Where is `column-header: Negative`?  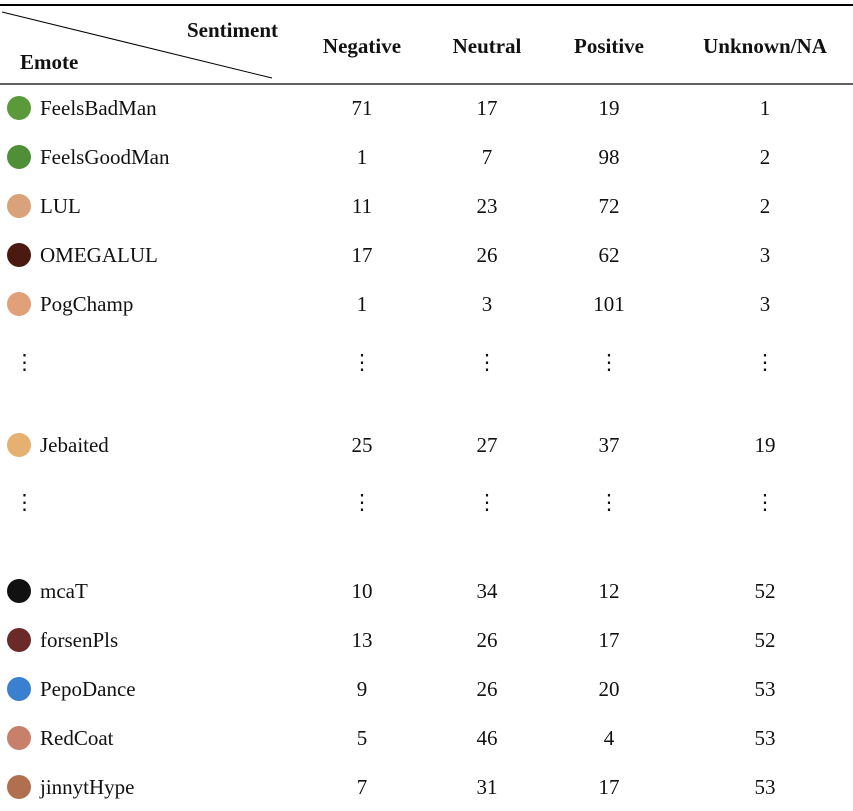
column-header: Negative is located at coordinates (362, 46).